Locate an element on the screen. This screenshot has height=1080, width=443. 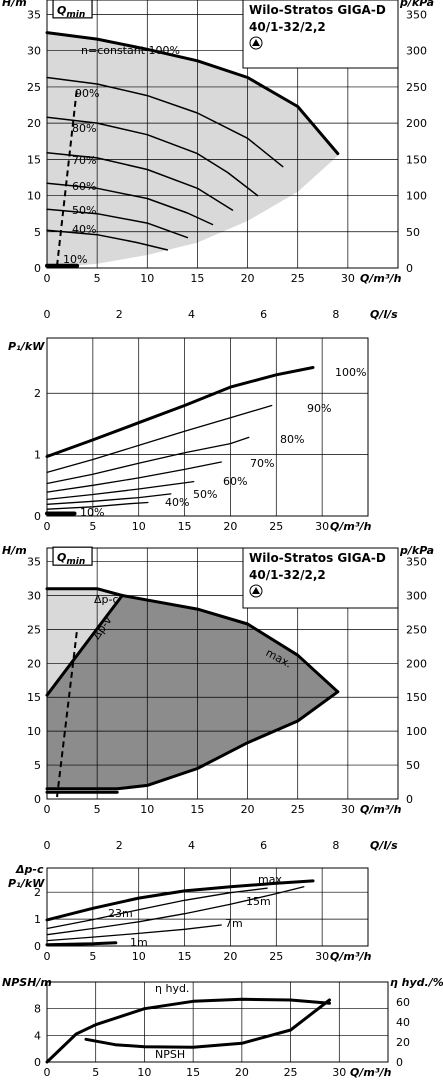
curve-label: 60% is located at coordinates (84, 186).